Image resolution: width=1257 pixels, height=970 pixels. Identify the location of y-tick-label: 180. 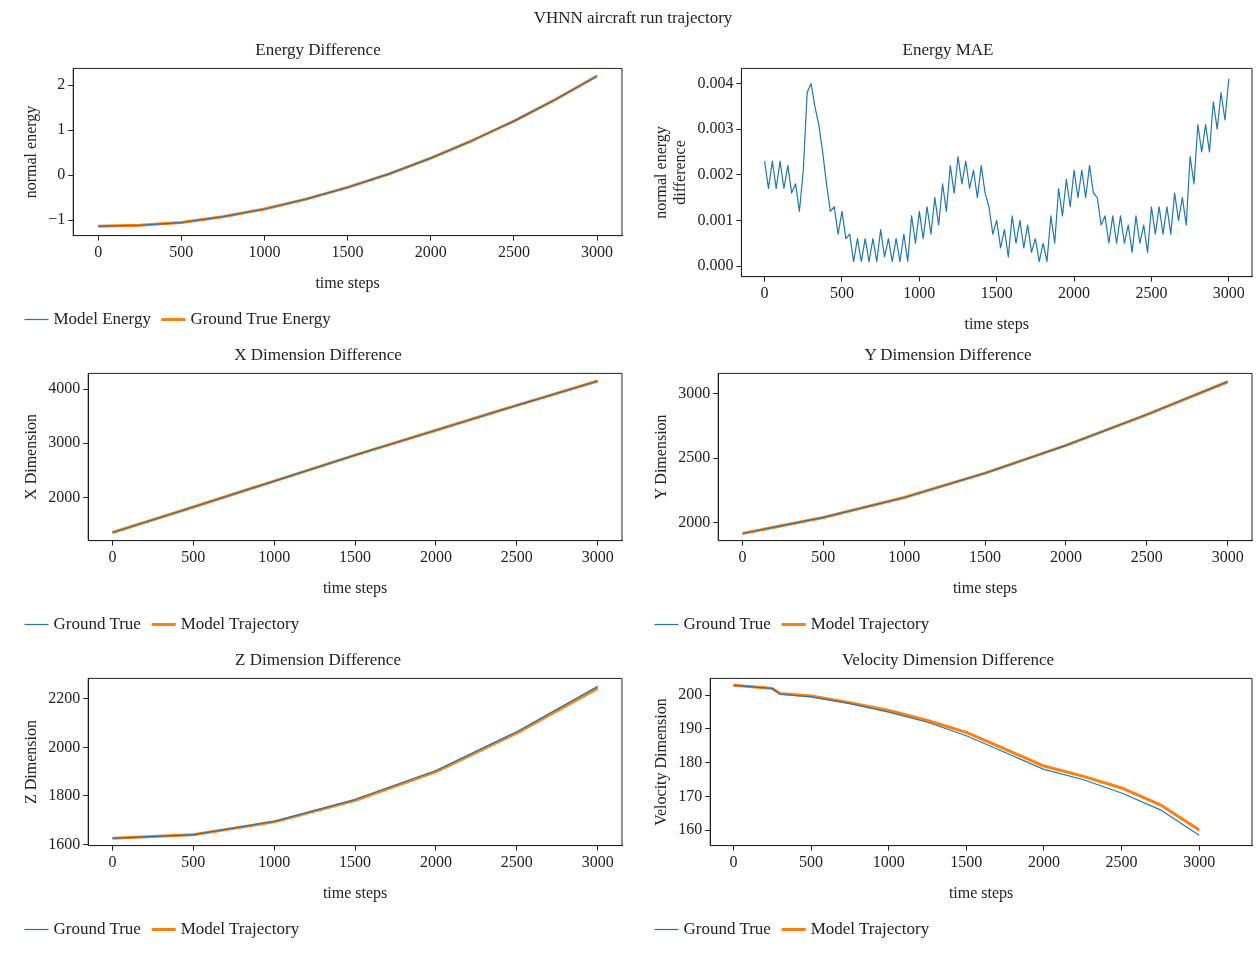
(690, 761).